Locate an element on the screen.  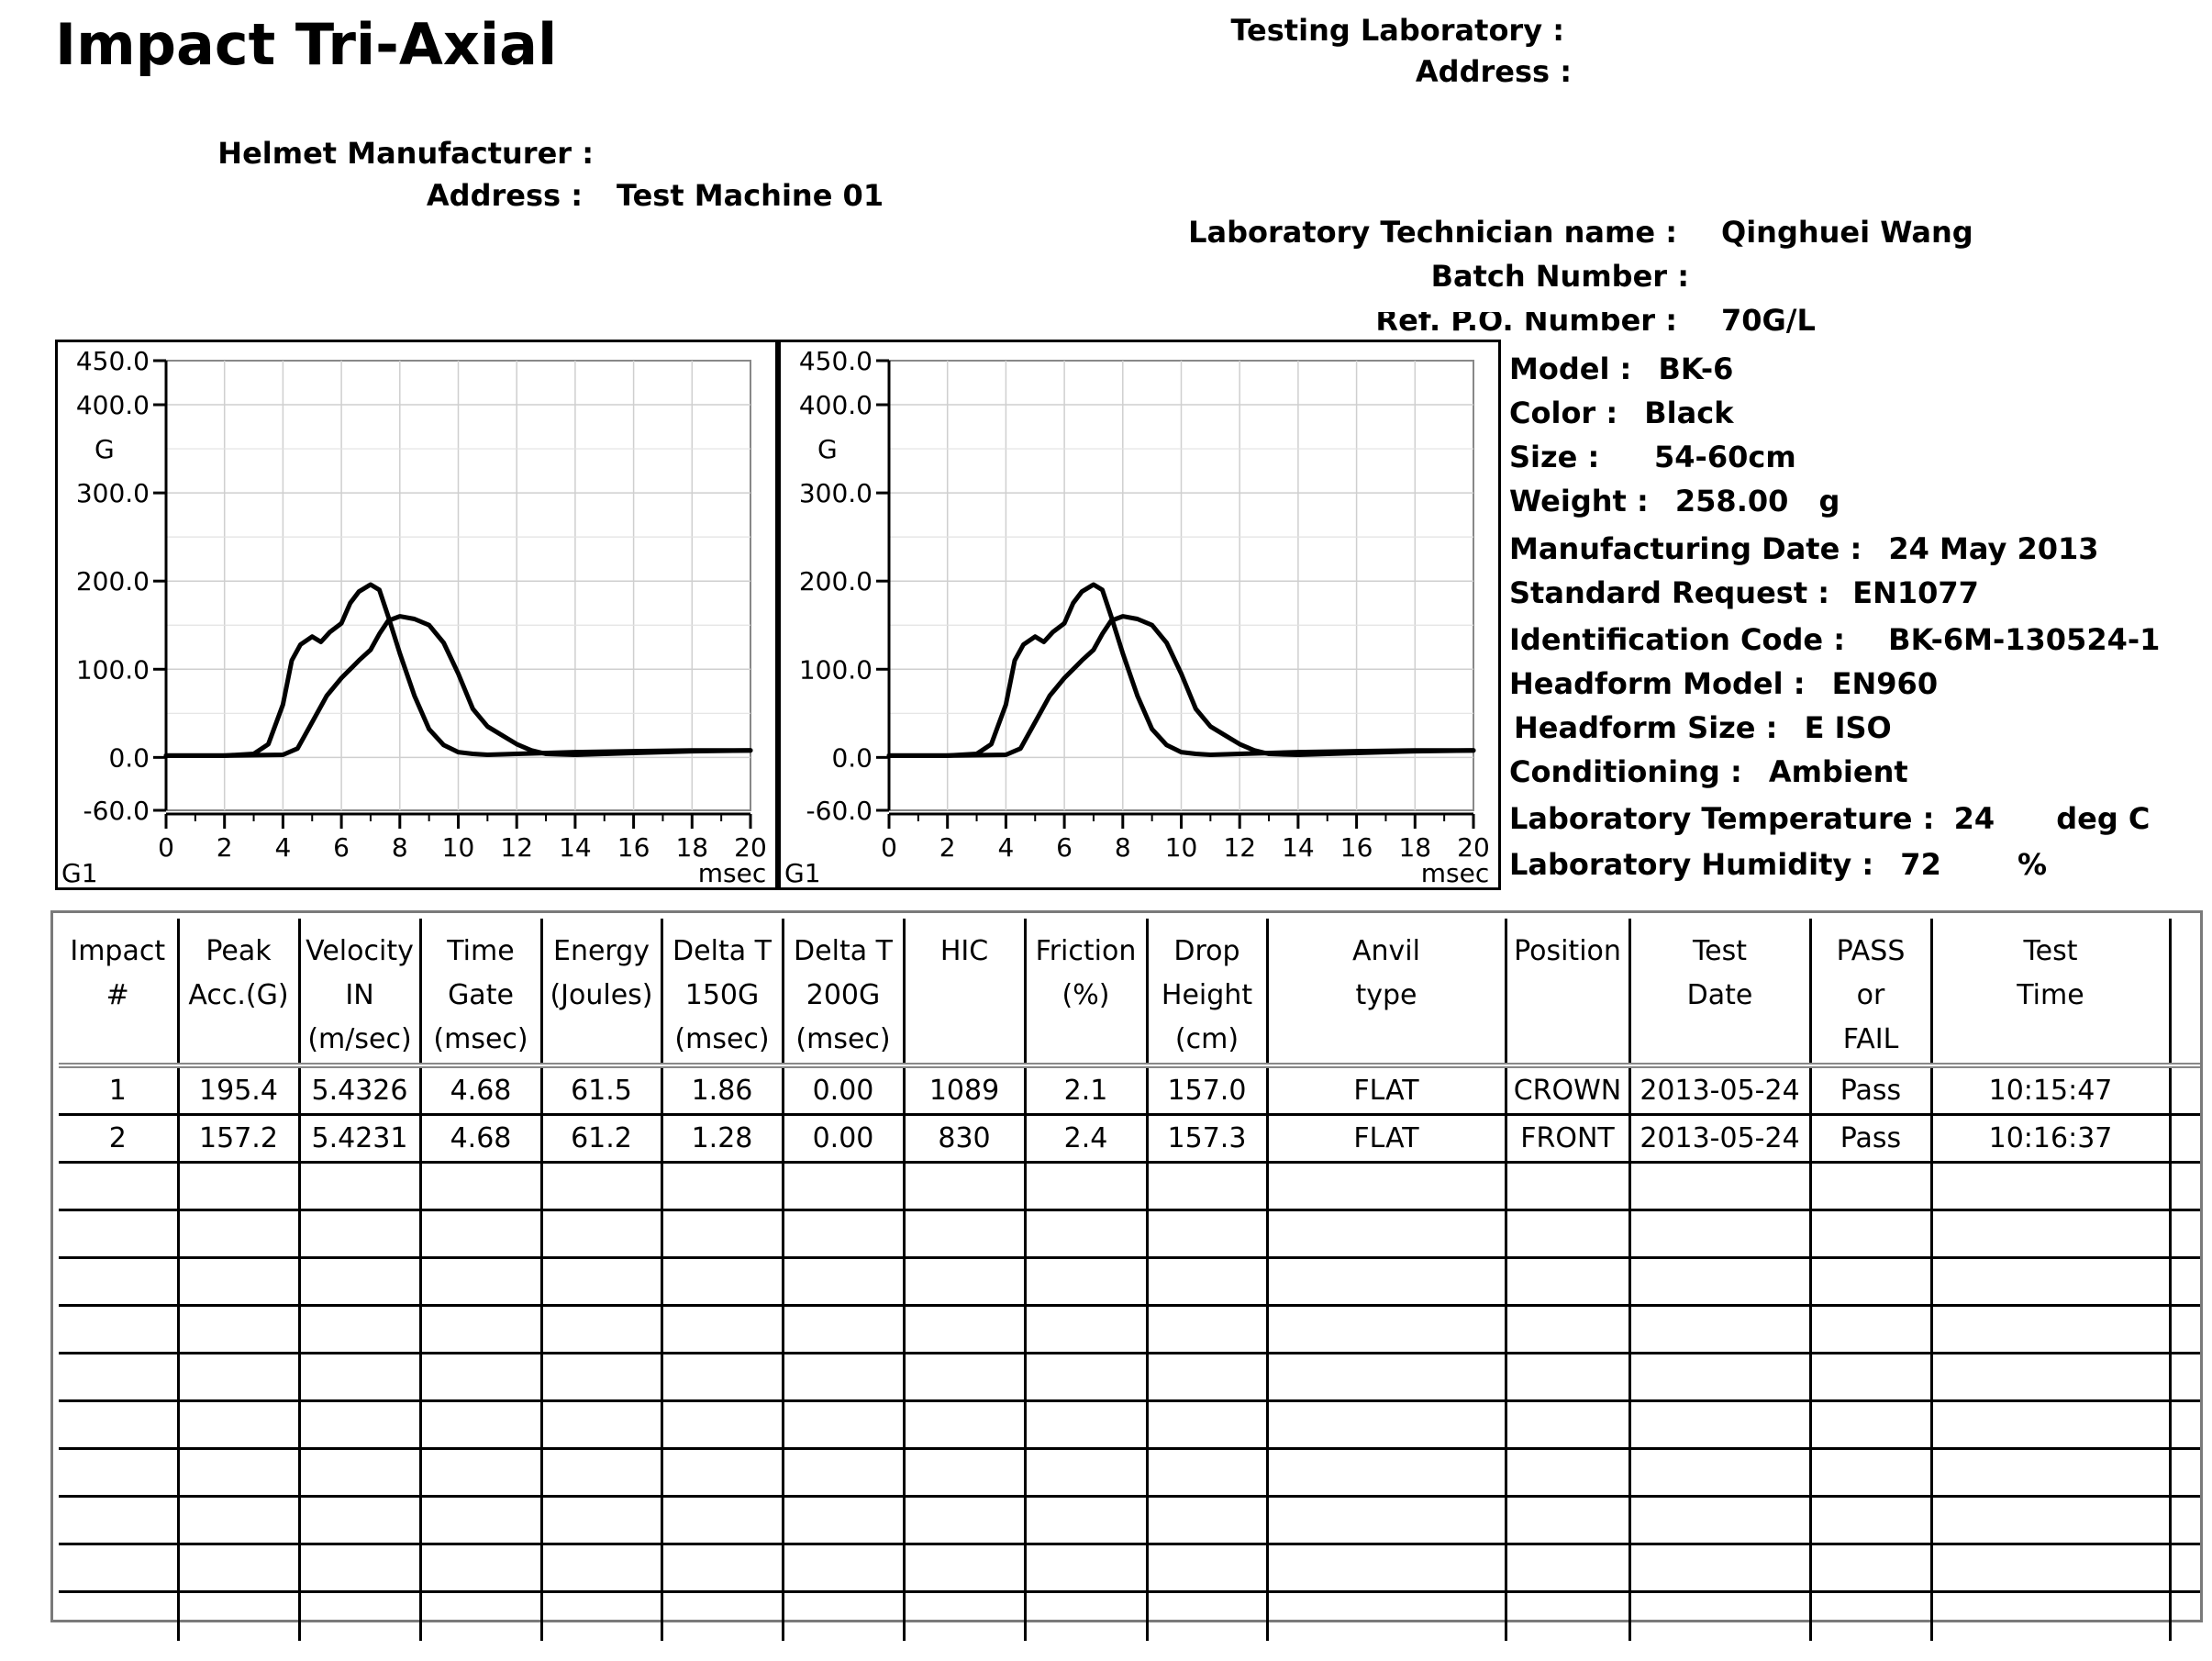
column-header-line: Date is located at coordinates (1719, 995).